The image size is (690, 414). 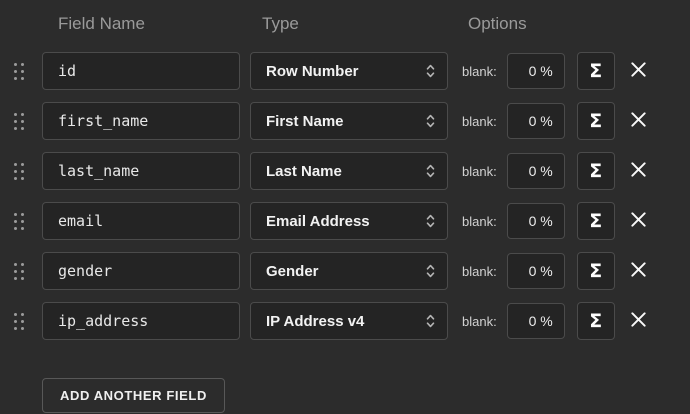 What do you see at coordinates (345, 26) in the screenshot?
I see `column-headers: Field Name Type Options` at bounding box center [345, 26].